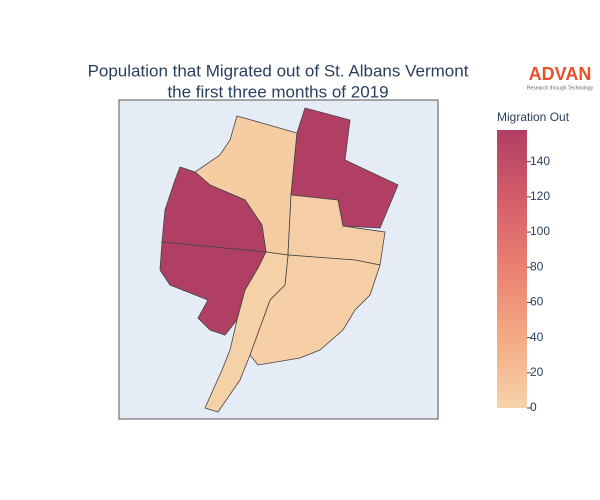  I want to click on colorbar-tick-label: 100, so click(540, 231).